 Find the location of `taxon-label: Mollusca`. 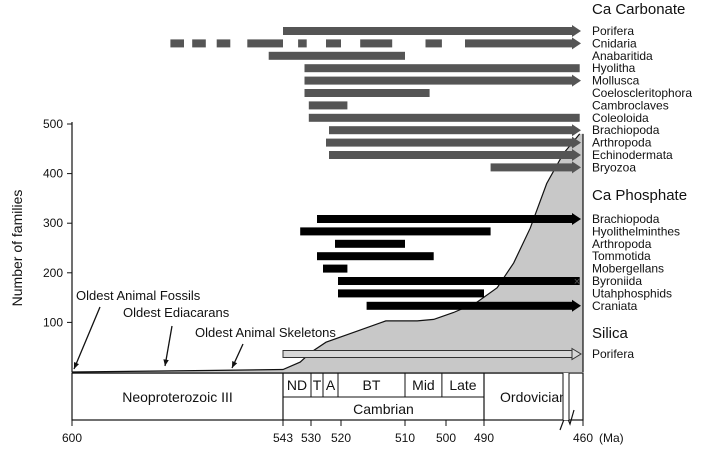

taxon-label: Mollusca is located at coordinates (616, 81).